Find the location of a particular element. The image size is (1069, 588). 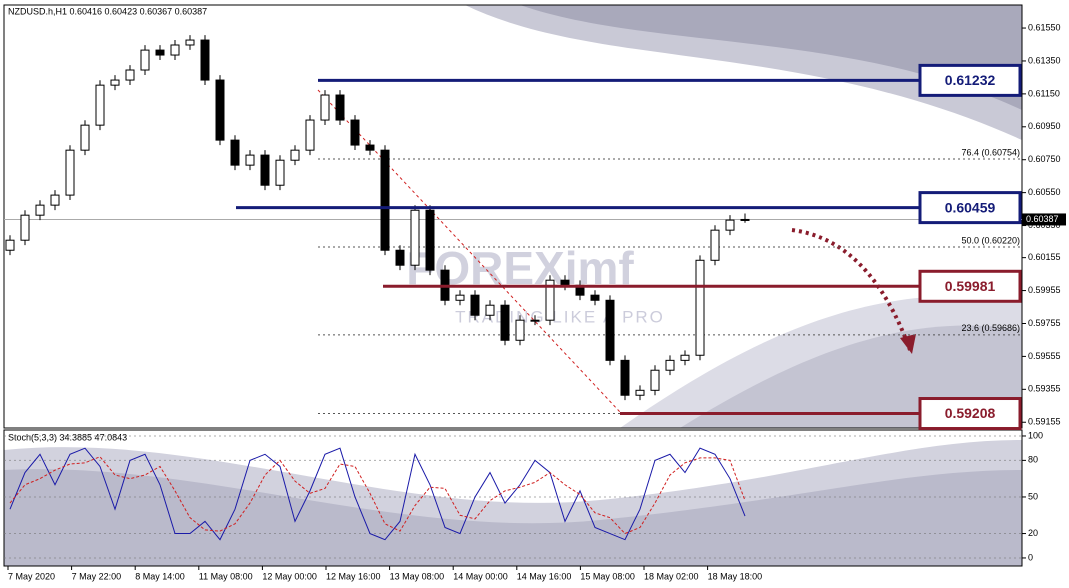

stoch-tick-label: 50 is located at coordinates (1033, 496).